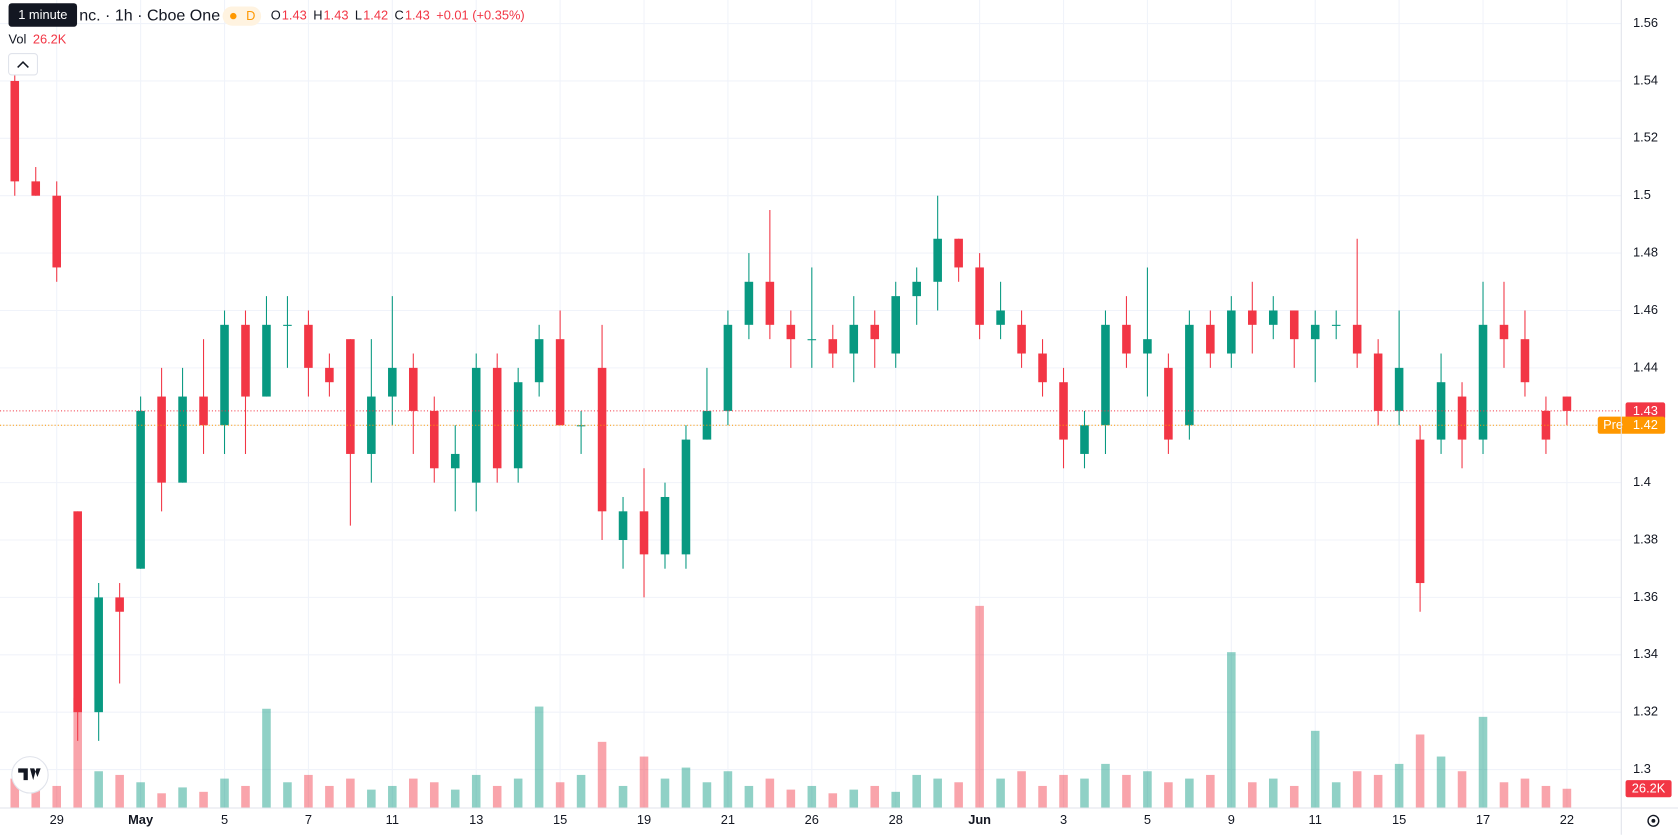  What do you see at coordinates (1645, 596) in the screenshot?
I see `y-tick-label: 1.36` at bounding box center [1645, 596].